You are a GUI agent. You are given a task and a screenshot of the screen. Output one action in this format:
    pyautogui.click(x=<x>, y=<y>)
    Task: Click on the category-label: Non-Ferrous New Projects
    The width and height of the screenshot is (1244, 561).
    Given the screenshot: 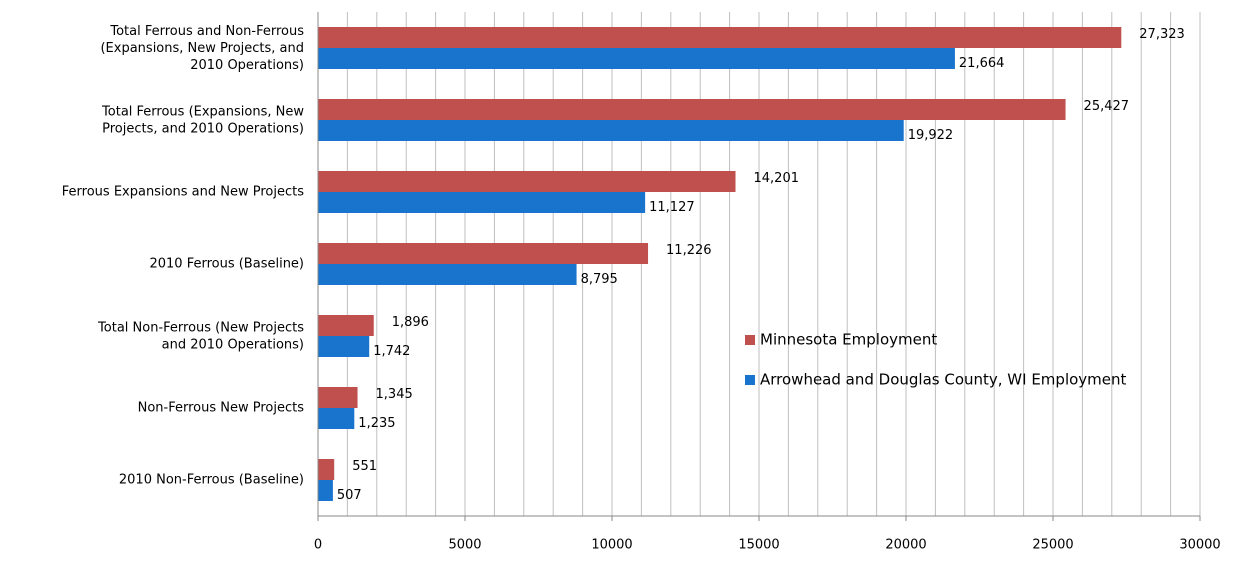 What is the action you would take?
    pyautogui.click(x=221, y=408)
    